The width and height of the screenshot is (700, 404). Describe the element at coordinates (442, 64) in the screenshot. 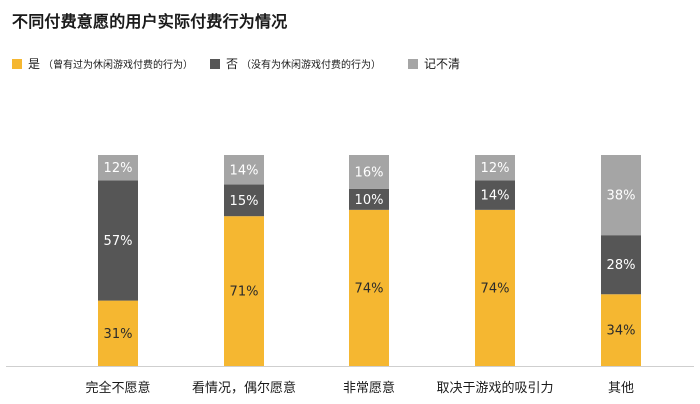

I see `legend-label-unsure: 记不清` at that location.